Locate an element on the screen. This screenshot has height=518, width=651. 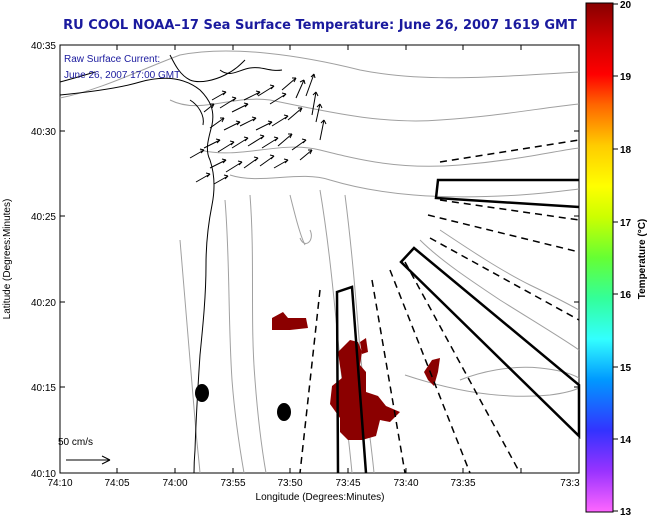
current-vectors is located at coordinates (258, 129).